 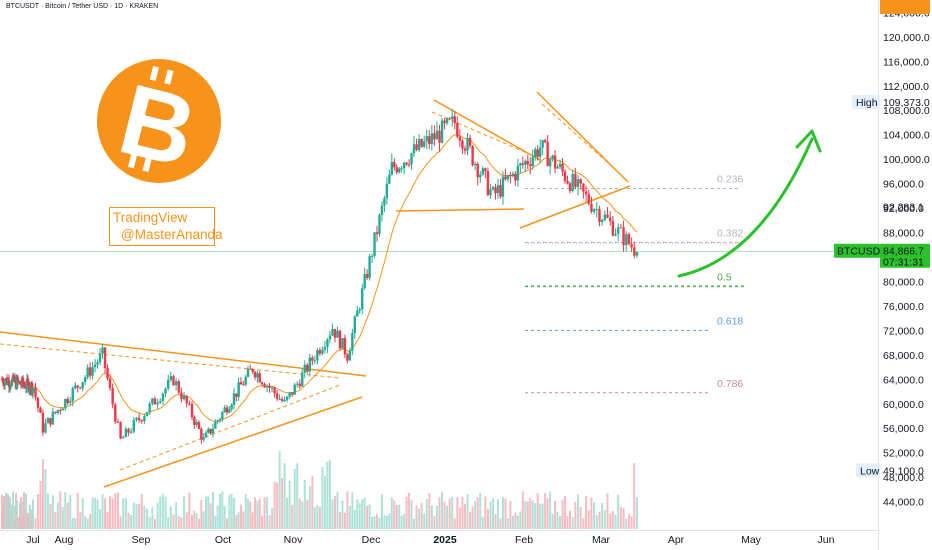 I want to click on symbol-price-tag-bg, so click(x=857, y=250).